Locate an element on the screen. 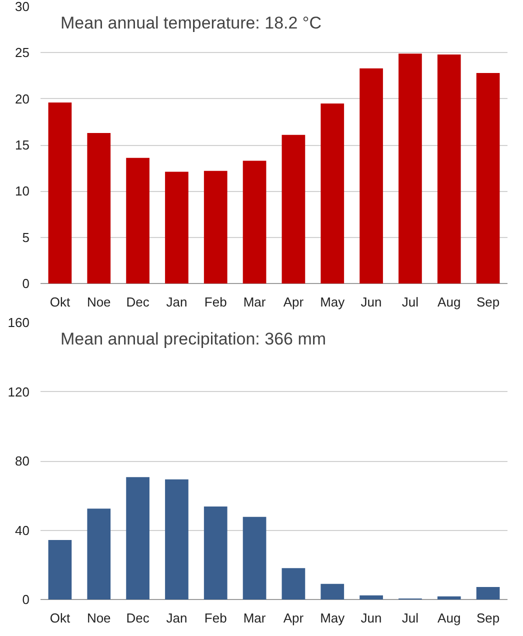 This screenshot has height=636, width=523. y-tick-label: 20 is located at coordinates (22, 98).